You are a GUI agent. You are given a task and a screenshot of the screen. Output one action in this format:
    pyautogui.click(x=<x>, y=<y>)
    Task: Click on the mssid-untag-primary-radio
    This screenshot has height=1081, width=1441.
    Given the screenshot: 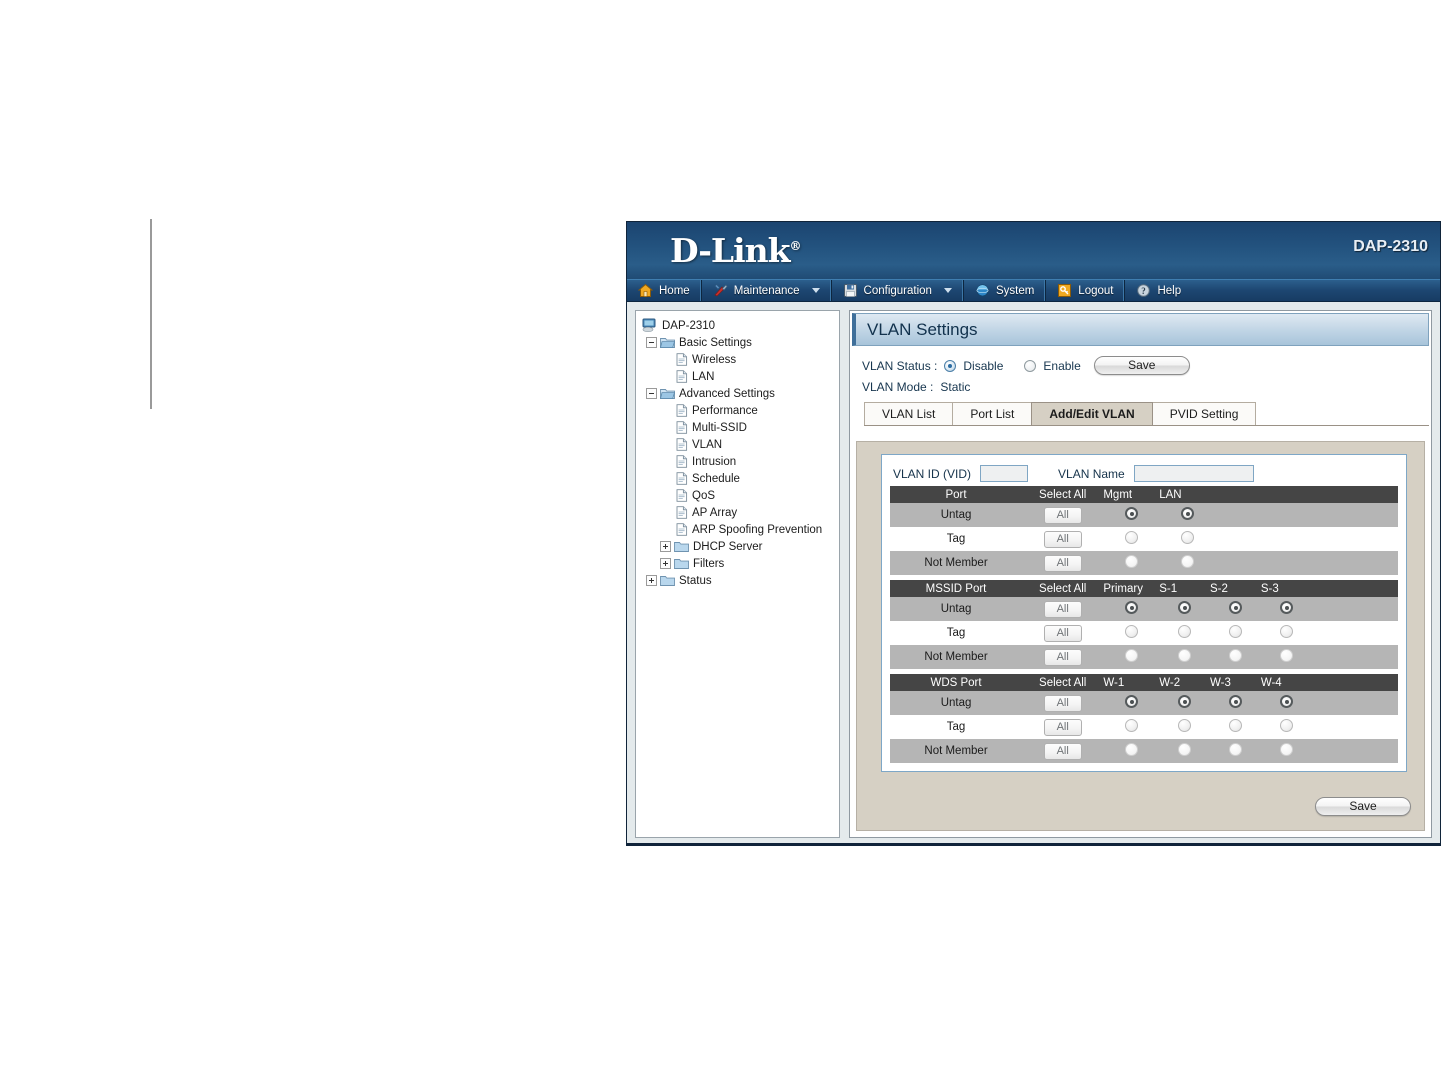 What is the action you would take?
    pyautogui.click(x=1131, y=607)
    